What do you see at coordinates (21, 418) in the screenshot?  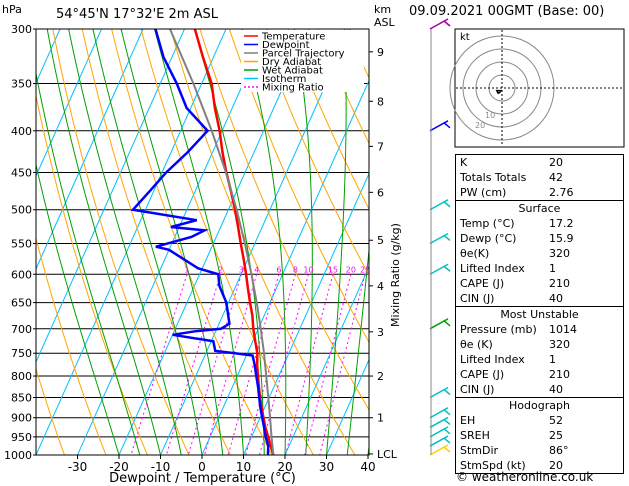 I see `pressure-tick-label: 900` at bounding box center [21, 418].